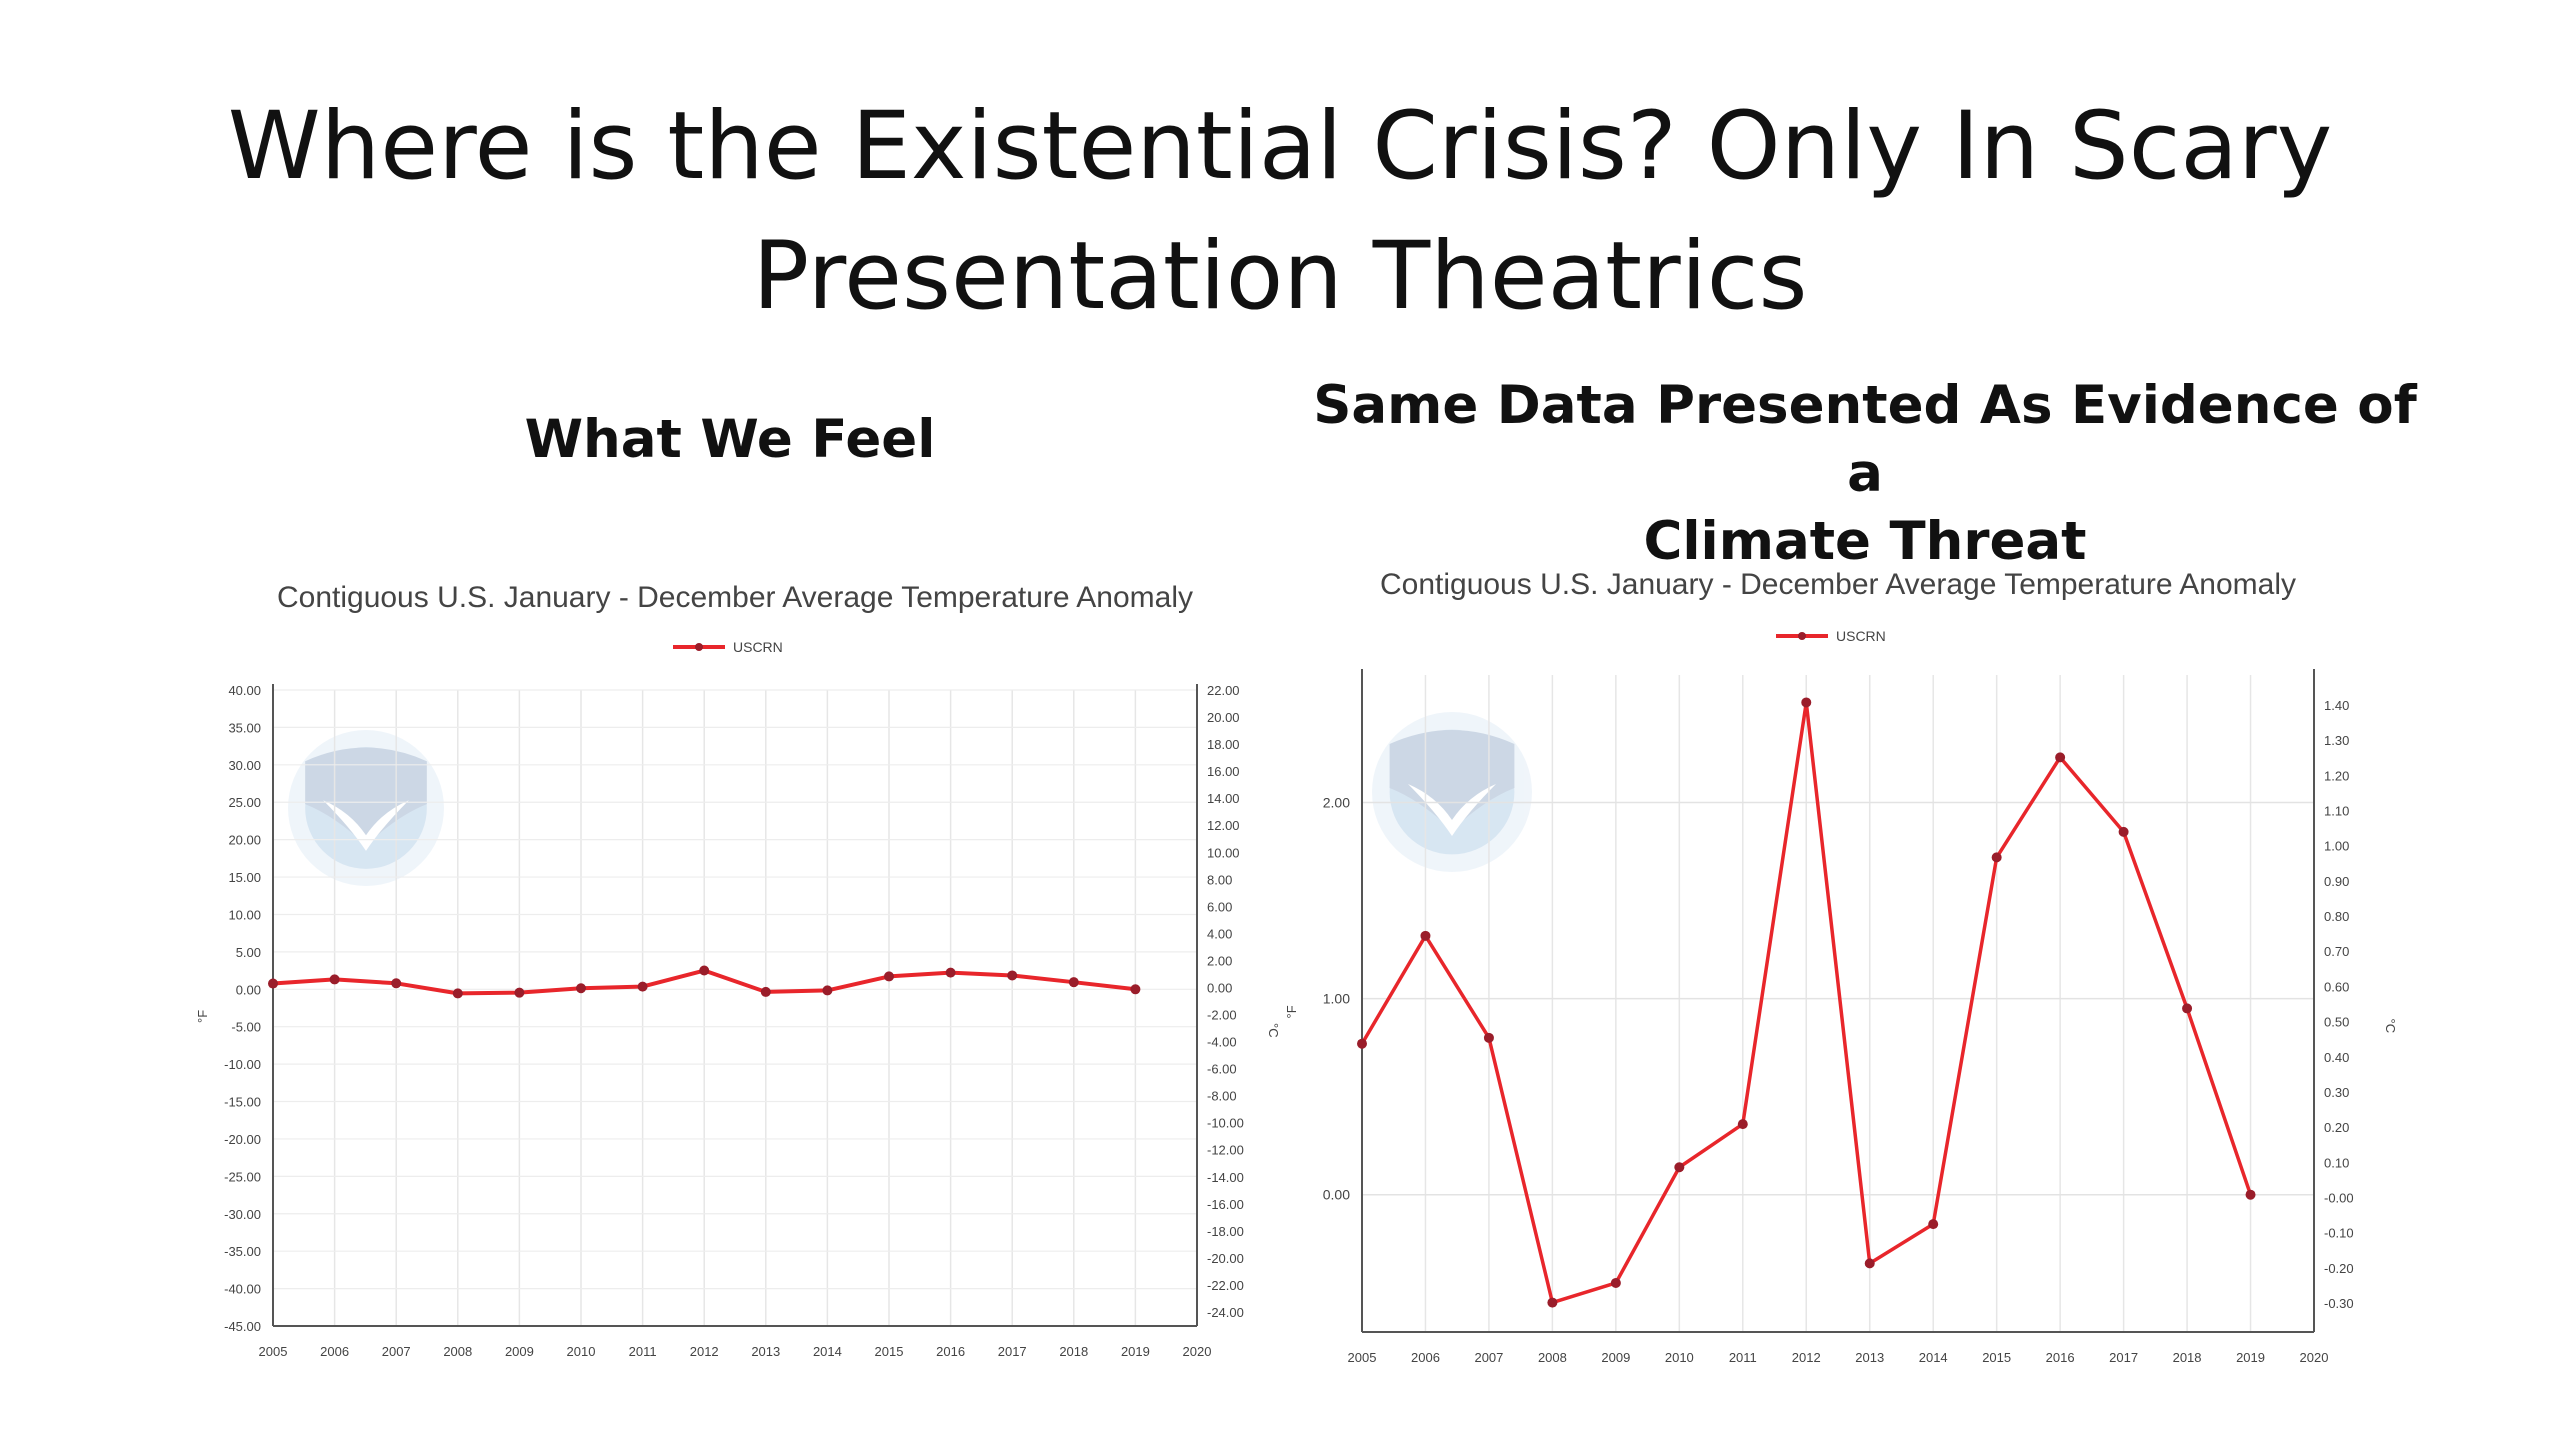  I want to click on chart-right-x-tick-label: 2013, so click(1869, 1357).